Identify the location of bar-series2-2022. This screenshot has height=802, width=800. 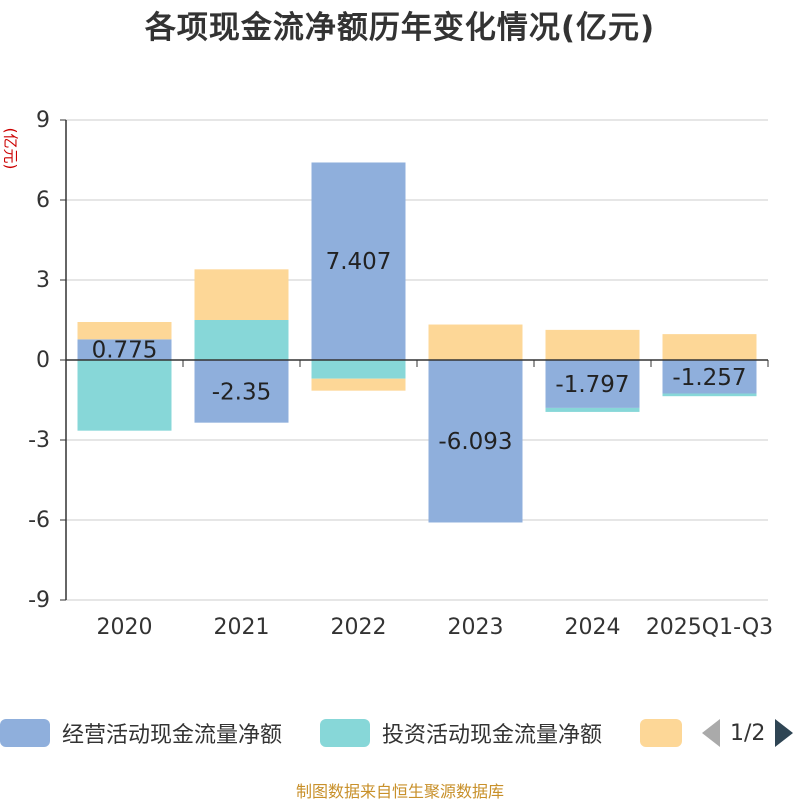
(358, 384).